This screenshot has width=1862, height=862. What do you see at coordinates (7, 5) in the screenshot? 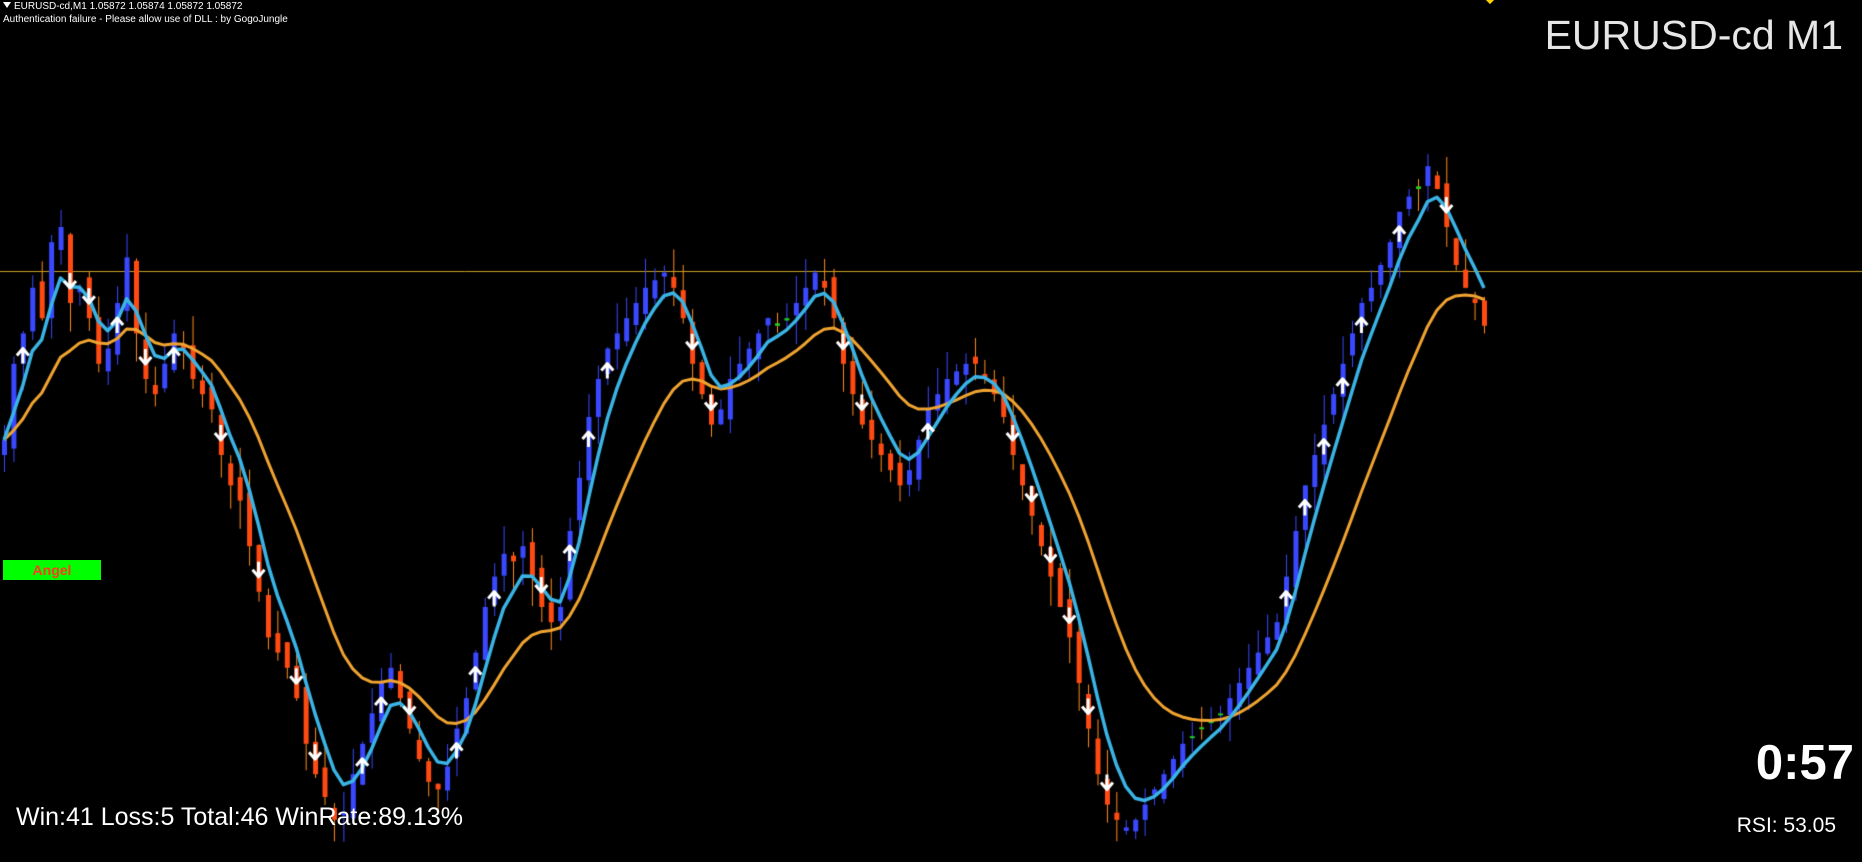
I see `collapse-triangle-icon` at bounding box center [7, 5].